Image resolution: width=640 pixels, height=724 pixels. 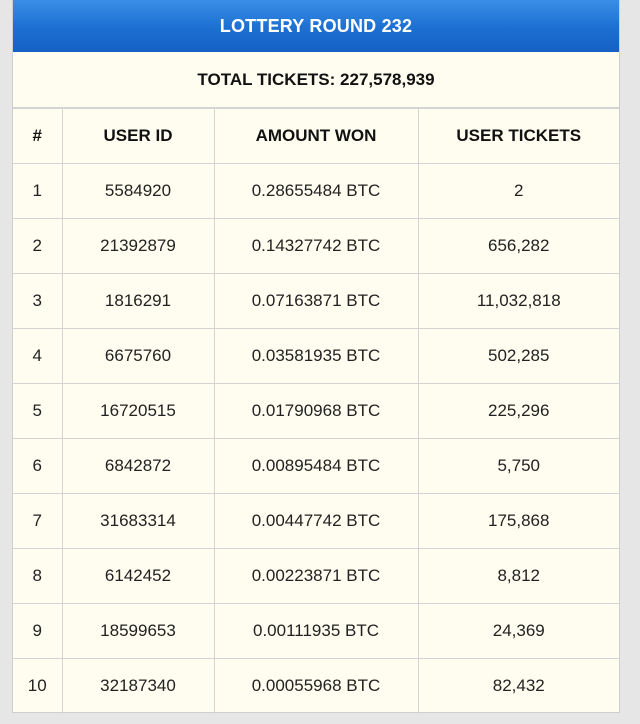 I want to click on cell-rank: 9, so click(x=38, y=631).